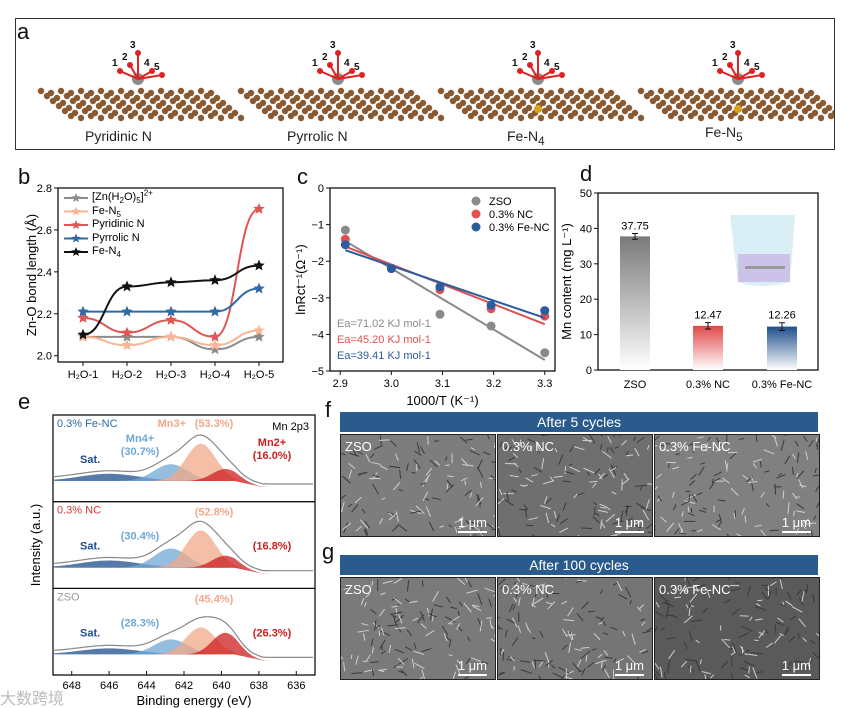 The image size is (843, 708). What do you see at coordinates (733, 45) in the screenshot?
I see `atom-index-label: 3` at bounding box center [733, 45].